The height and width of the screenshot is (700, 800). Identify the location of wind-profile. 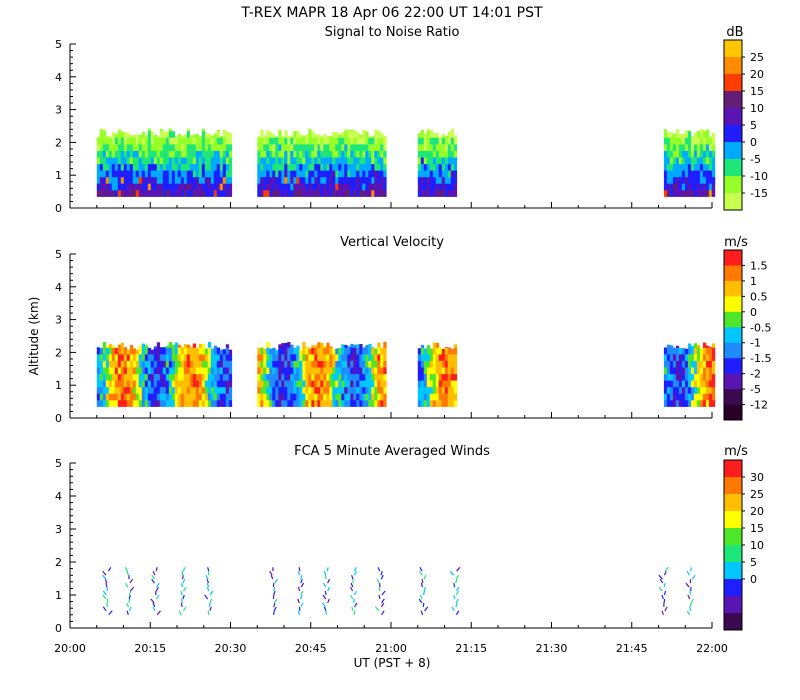
(663, 590).